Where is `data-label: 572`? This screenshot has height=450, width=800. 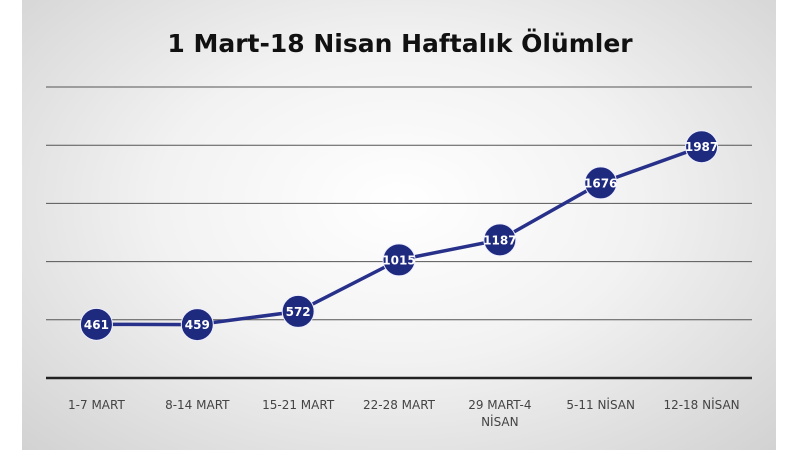 data-label: 572 is located at coordinates (298, 312).